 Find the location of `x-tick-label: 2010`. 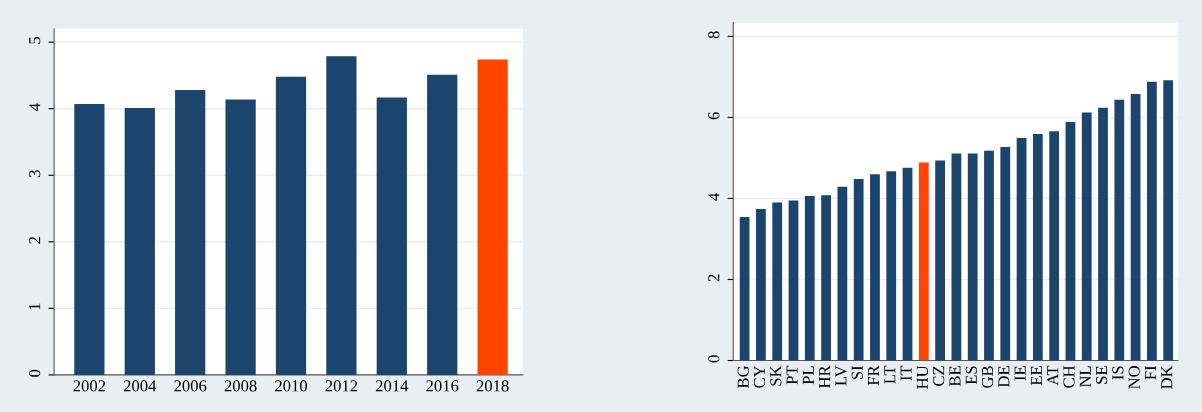

x-tick-label: 2010 is located at coordinates (291, 386).